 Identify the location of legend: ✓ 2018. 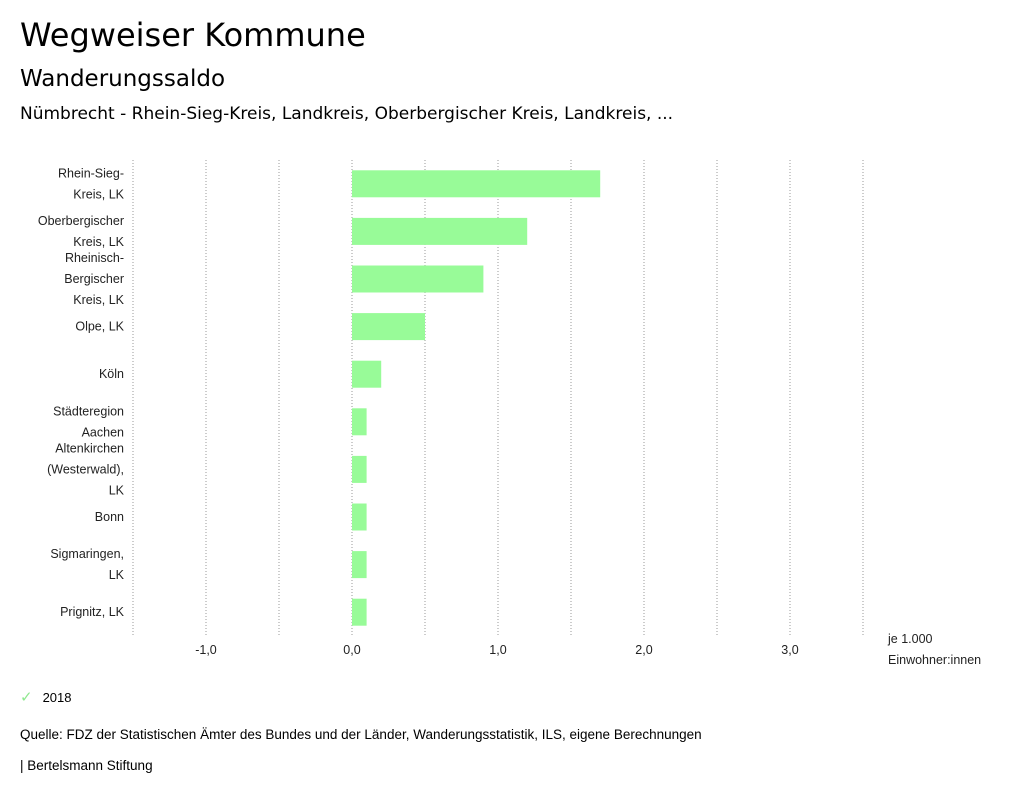
(46, 697).